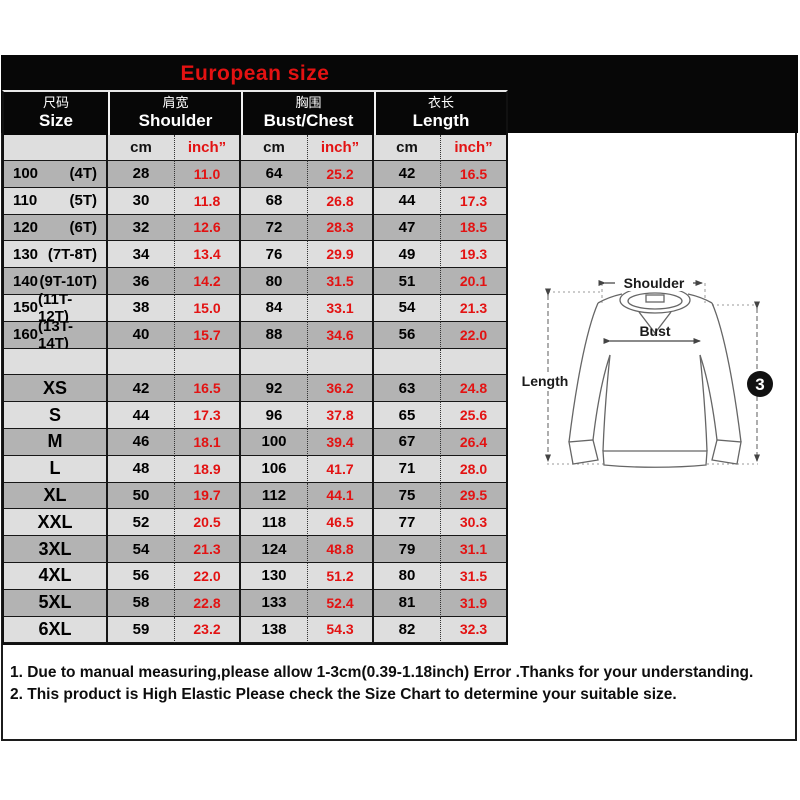 The width and height of the screenshot is (800, 800). What do you see at coordinates (208, 148) in the screenshot?
I see `unit-inch-shoulder: inch”` at bounding box center [208, 148].